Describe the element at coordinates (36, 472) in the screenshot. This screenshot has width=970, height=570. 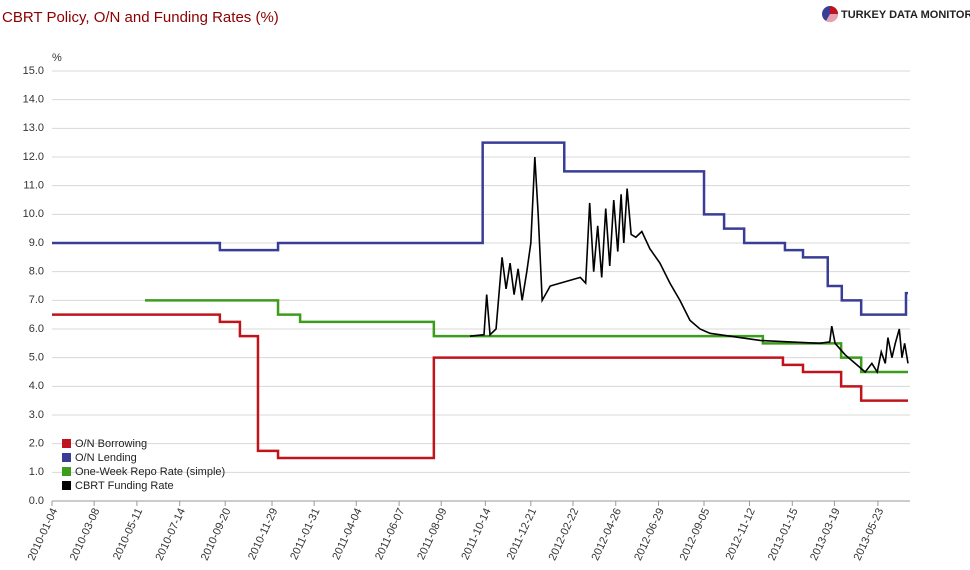
I see `y-tick-label: 1.0` at that location.